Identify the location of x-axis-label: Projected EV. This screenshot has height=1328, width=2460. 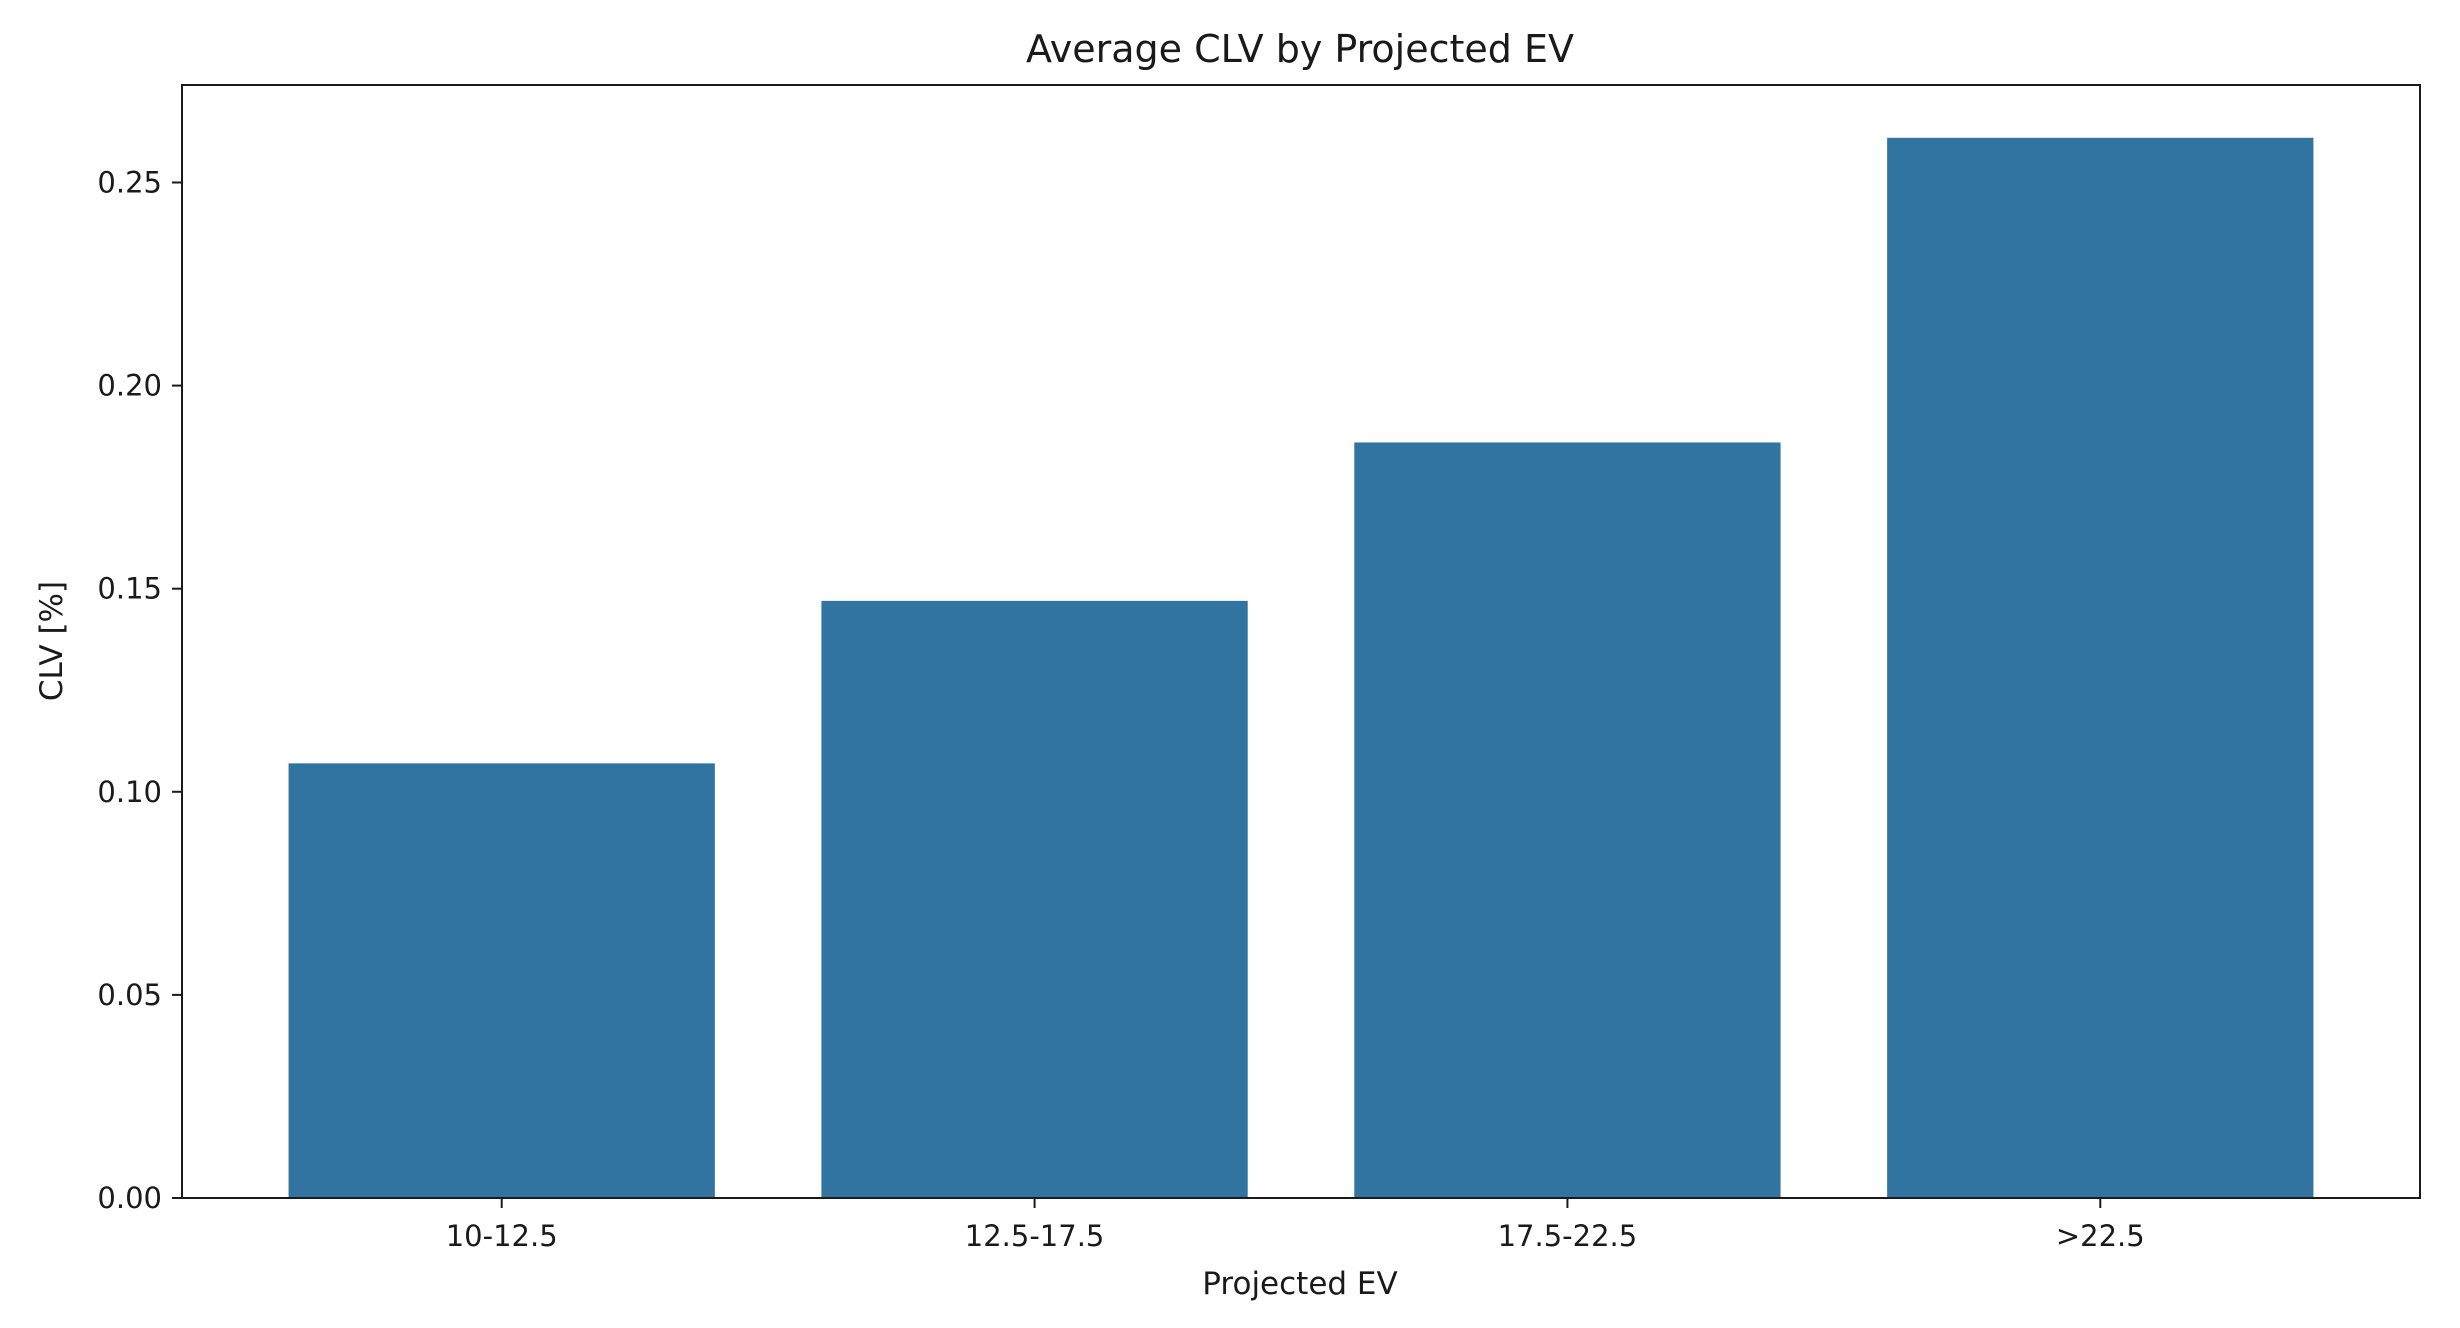
(1299, 1284).